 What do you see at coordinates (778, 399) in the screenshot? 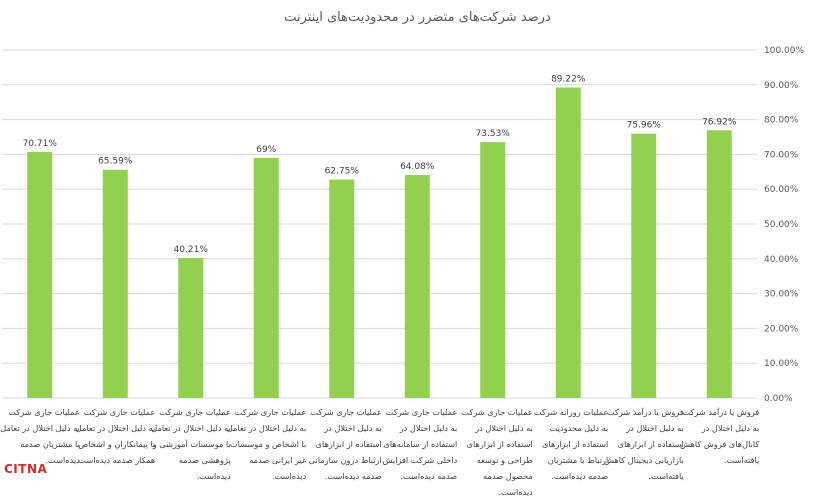
I see `y-tick-label: 0.00%` at bounding box center [778, 399].